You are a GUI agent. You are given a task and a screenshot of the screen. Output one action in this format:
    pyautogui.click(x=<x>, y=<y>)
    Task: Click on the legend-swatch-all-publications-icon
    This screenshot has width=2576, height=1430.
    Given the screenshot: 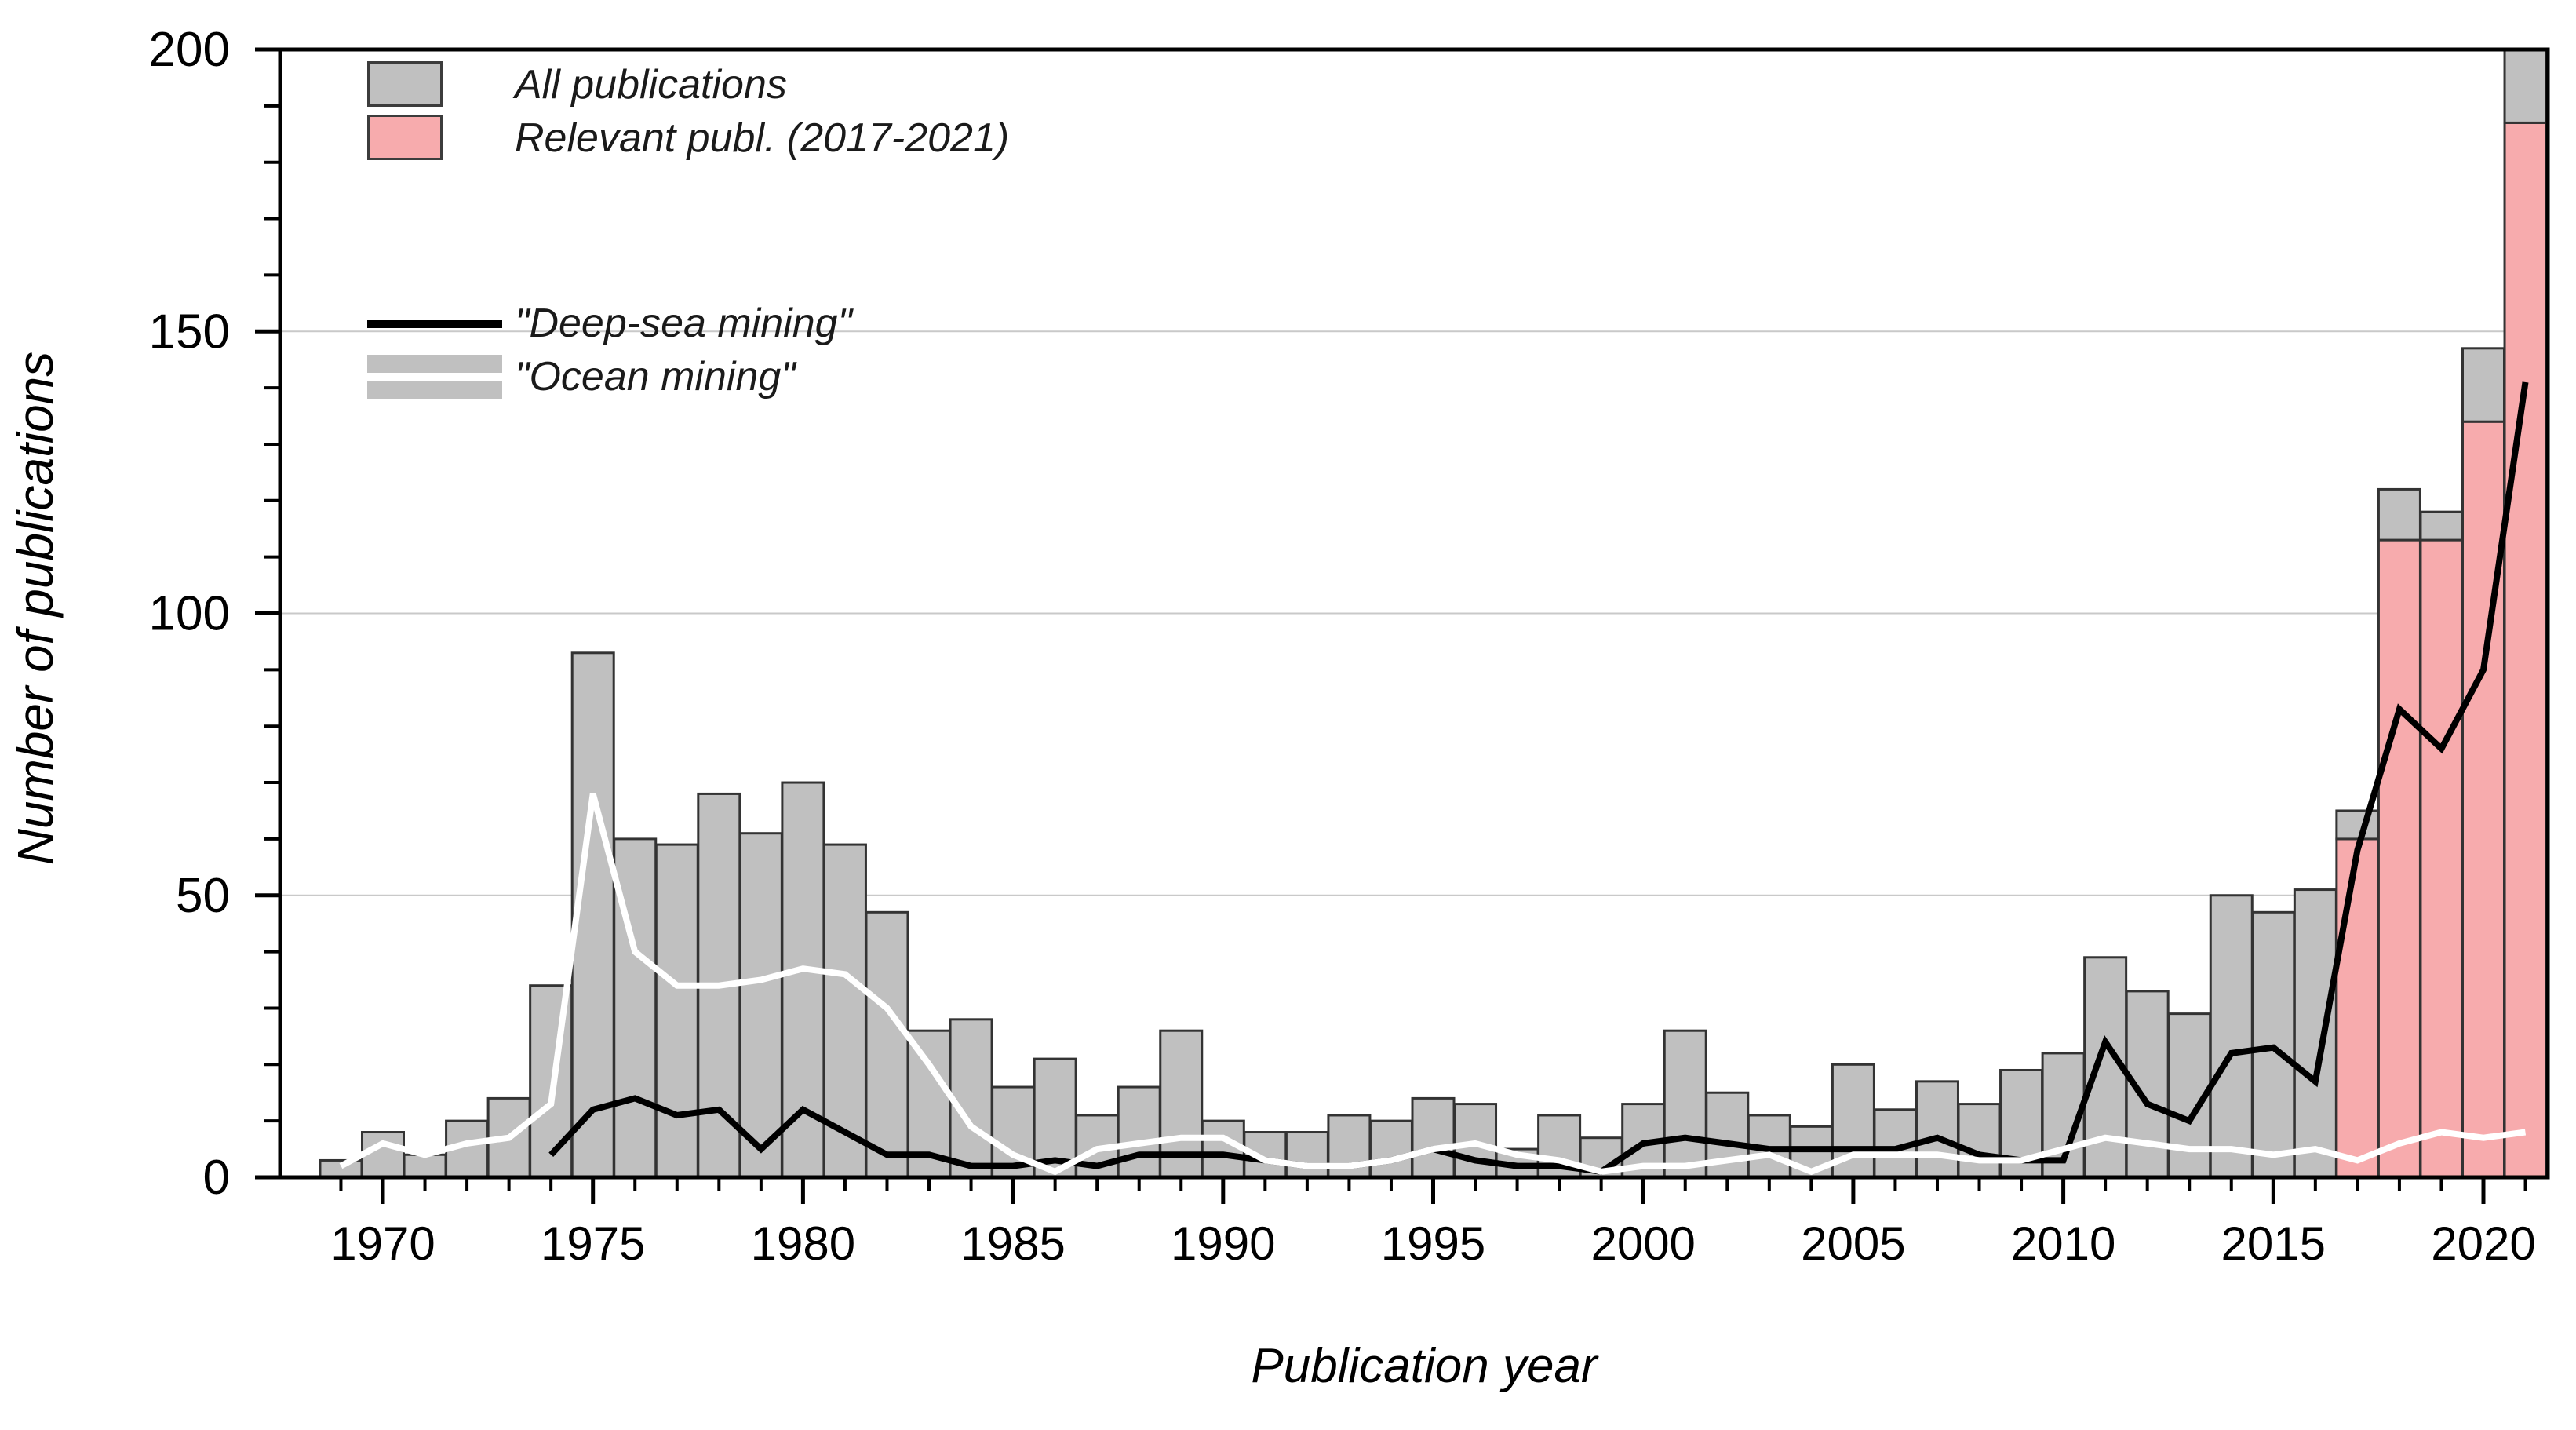 What is the action you would take?
    pyautogui.click(x=405, y=84)
    